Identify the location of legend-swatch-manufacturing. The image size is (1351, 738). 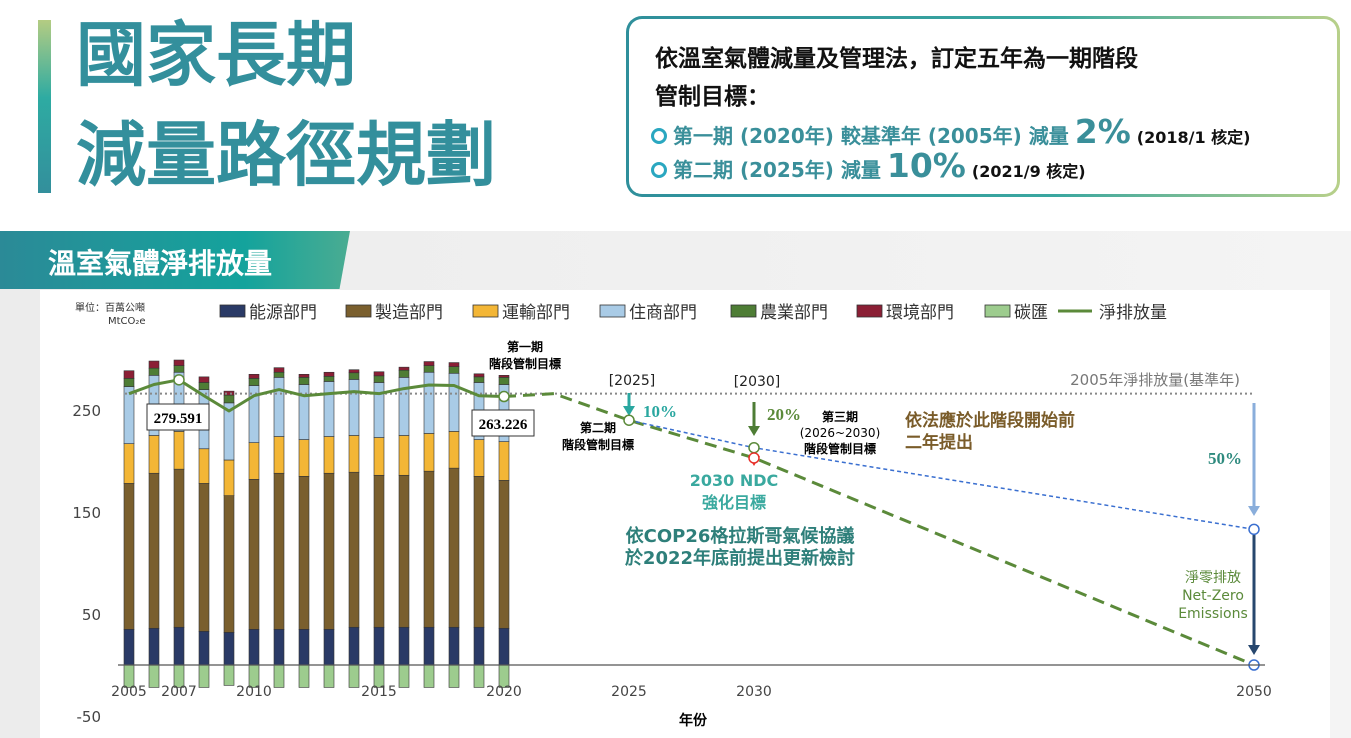
(358, 311).